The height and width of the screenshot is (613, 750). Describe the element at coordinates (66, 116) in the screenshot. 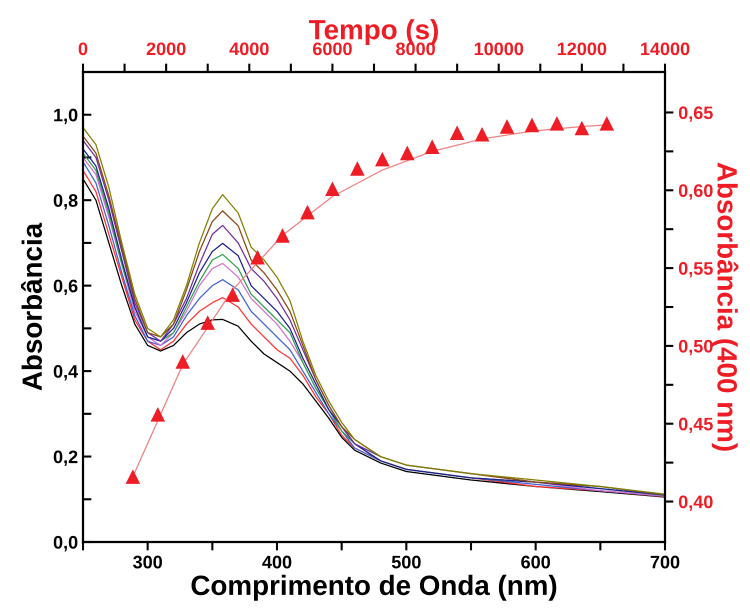

I see `y-tick-label: 1,0` at that location.